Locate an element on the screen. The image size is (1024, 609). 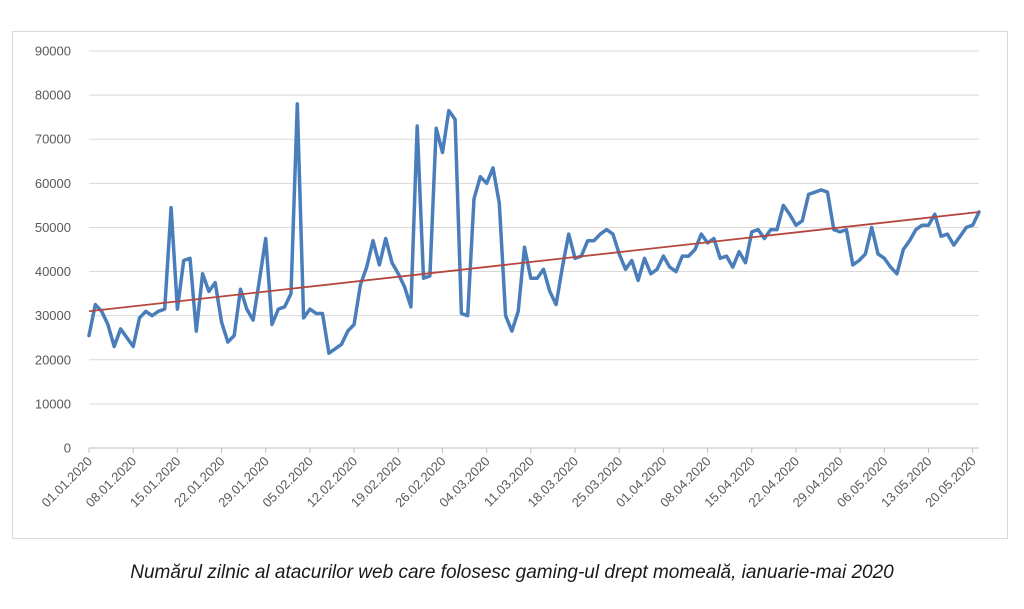
y-tick-label: 20000 is located at coordinates (53, 359).